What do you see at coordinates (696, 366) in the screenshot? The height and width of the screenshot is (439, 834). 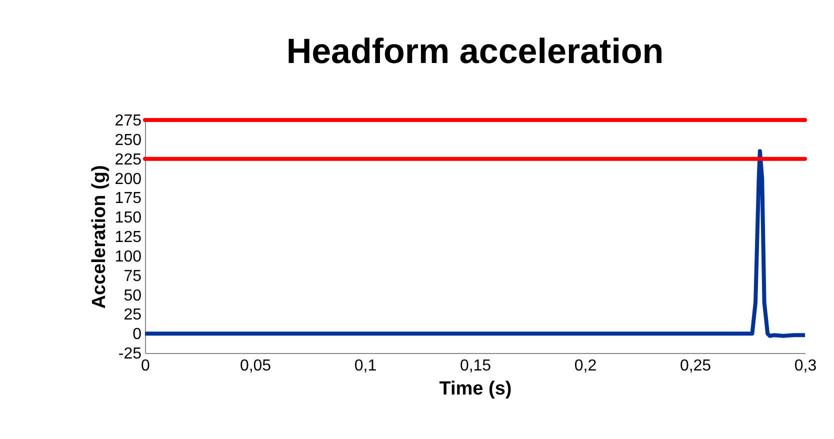 I see `x-tick-label: 0,25` at bounding box center [696, 366].